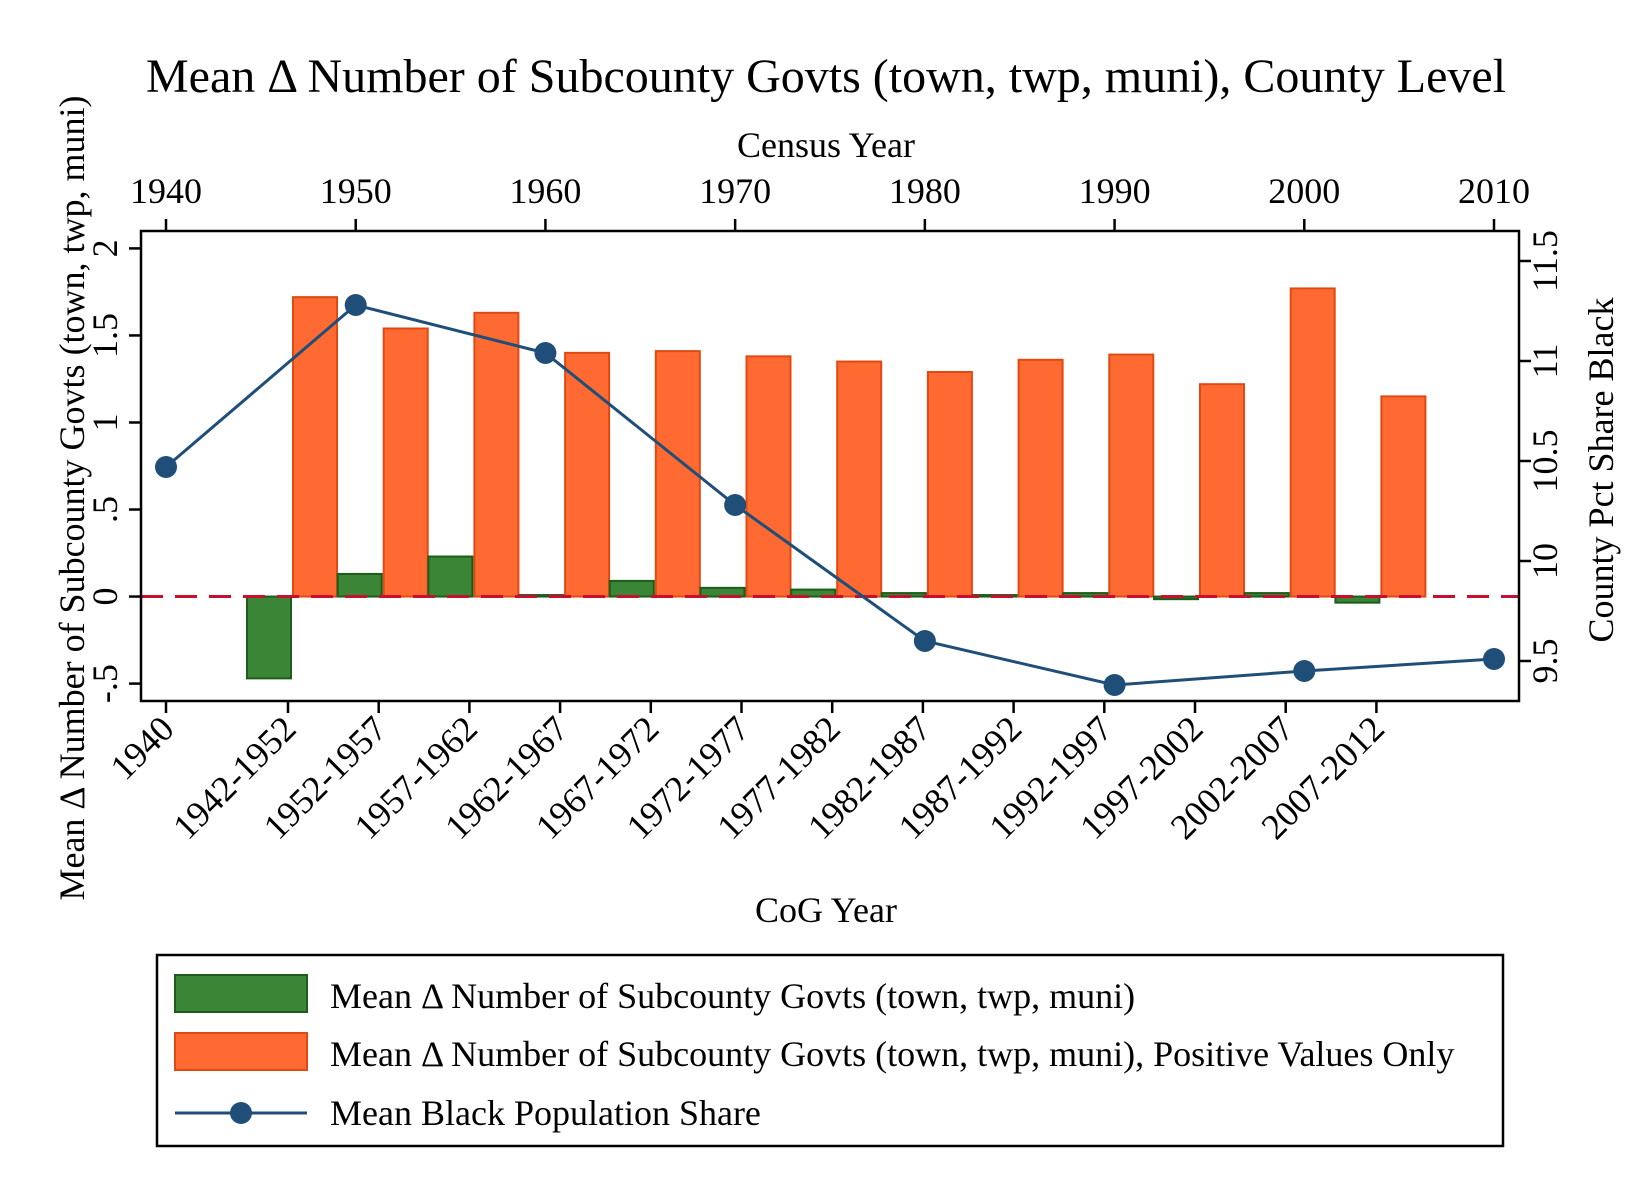  What do you see at coordinates (545, 1113) in the screenshot?
I see `legend-label-line: Mean Black Population Share` at bounding box center [545, 1113].